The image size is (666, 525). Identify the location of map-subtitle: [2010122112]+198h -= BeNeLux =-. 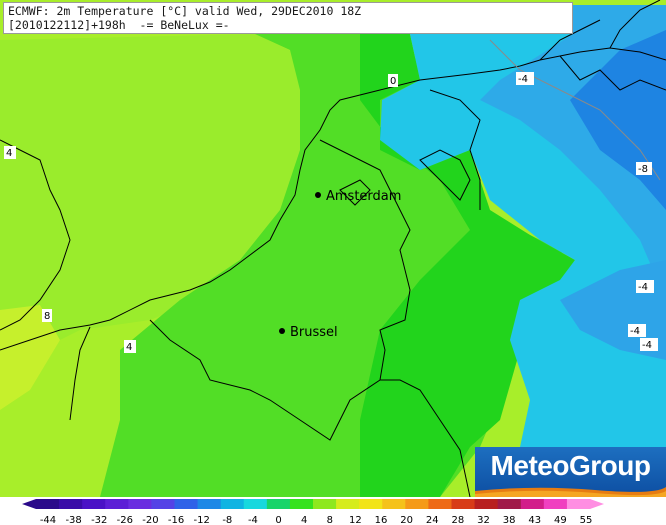
(119, 25).